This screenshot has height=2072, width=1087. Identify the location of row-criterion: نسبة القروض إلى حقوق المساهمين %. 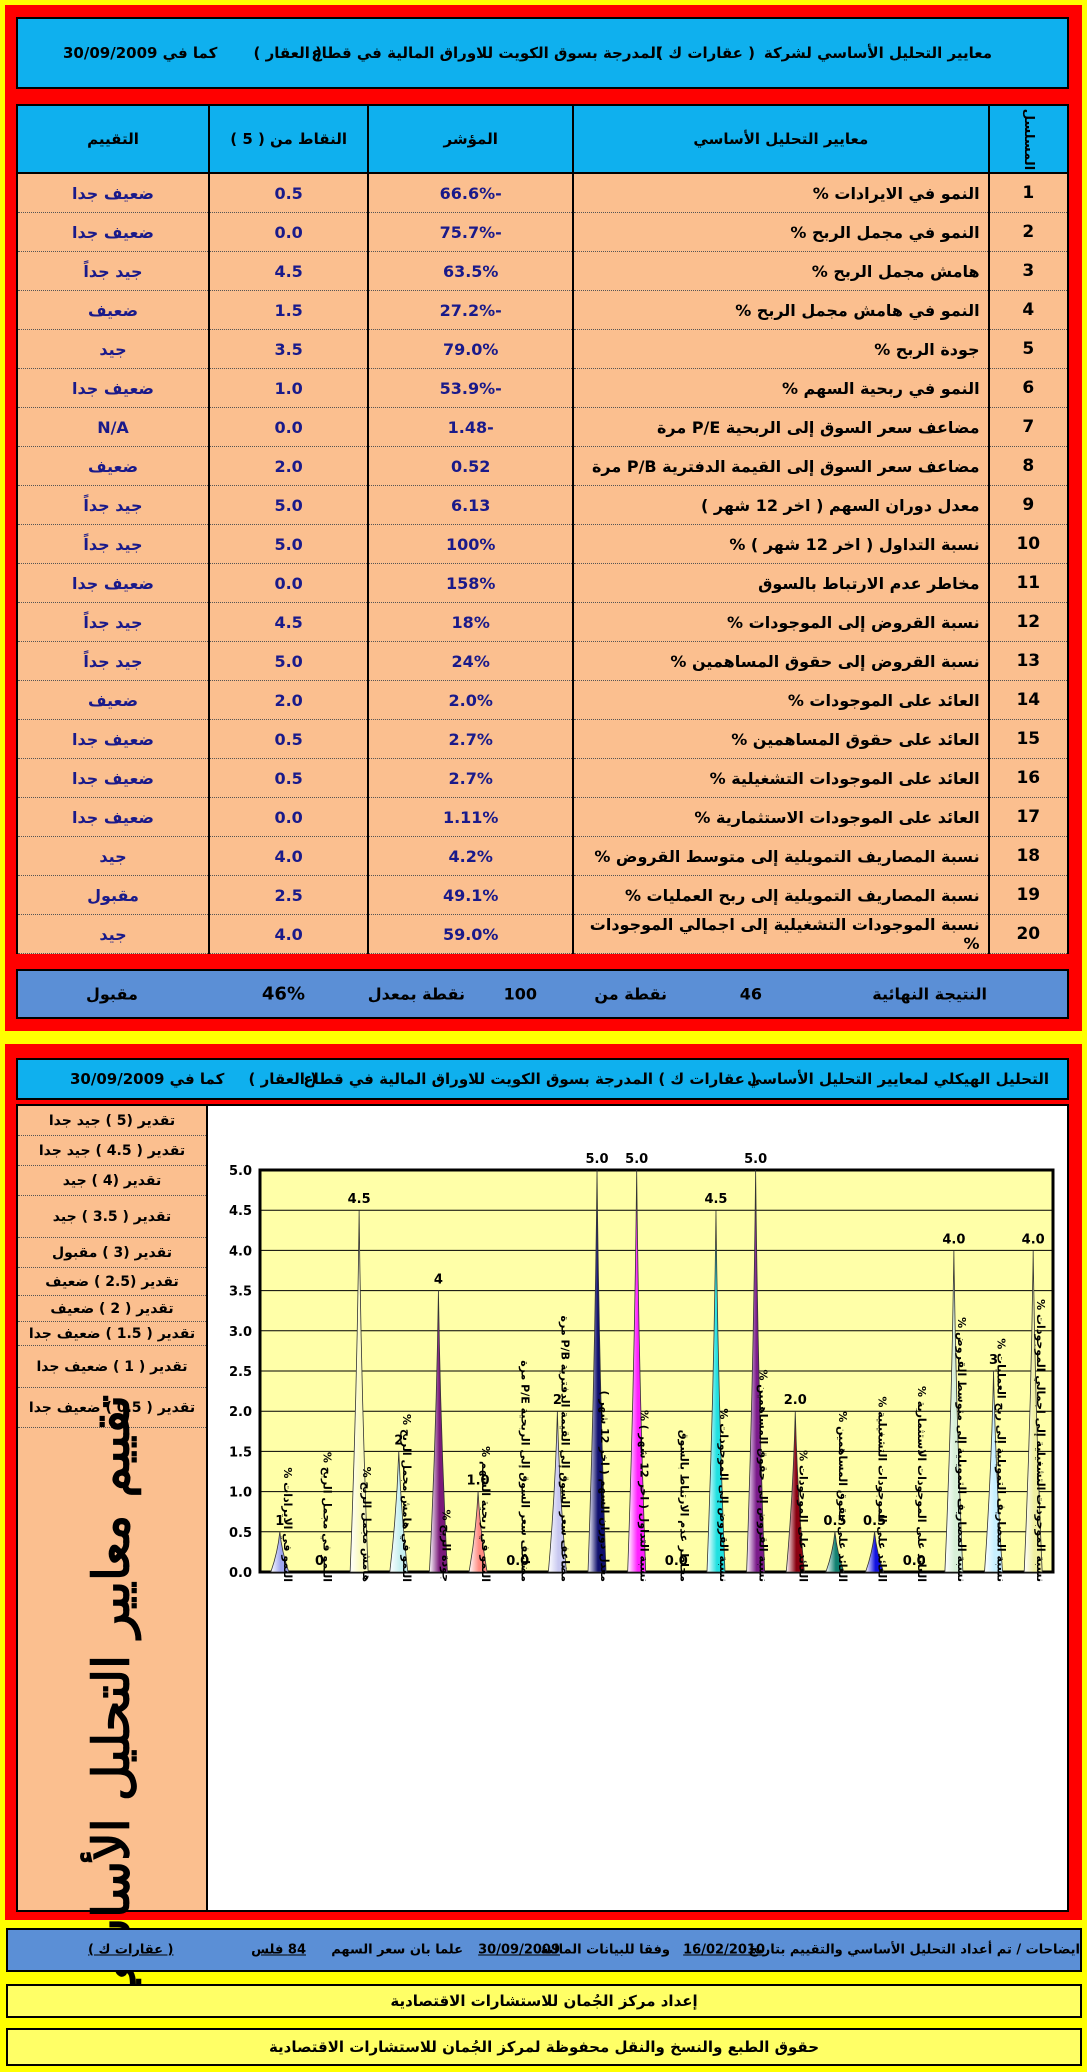
(781, 661).